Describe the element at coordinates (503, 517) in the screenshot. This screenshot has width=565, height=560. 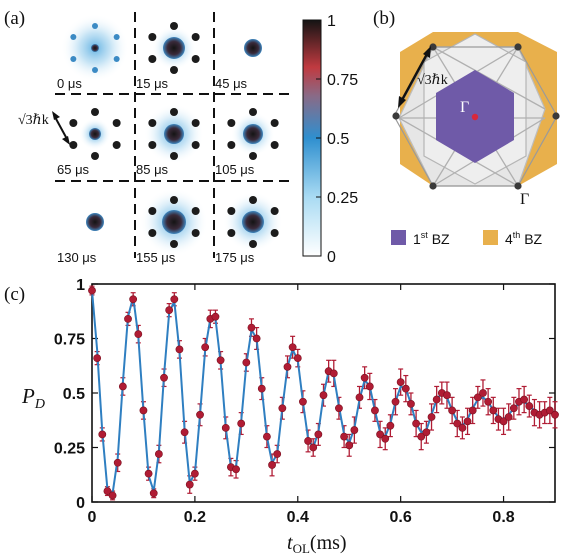
I see `x-tick-label: 0.8` at that location.